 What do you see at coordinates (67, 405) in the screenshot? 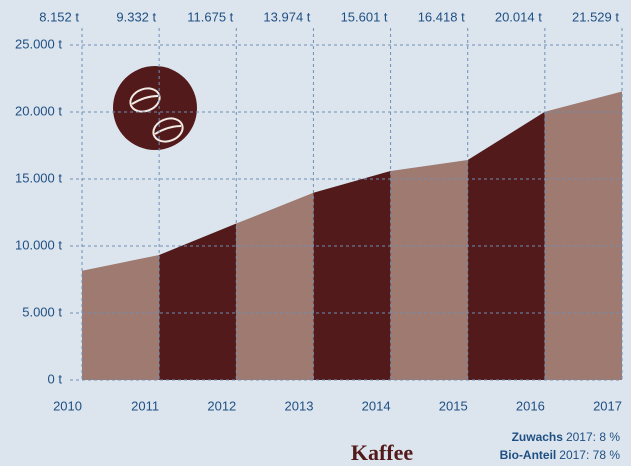
I see `x-tick-label: 2010` at bounding box center [67, 405].